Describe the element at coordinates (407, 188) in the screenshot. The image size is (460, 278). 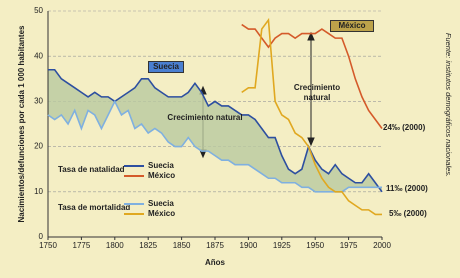
I see `annotation: 11‰ (2000)` at that location.